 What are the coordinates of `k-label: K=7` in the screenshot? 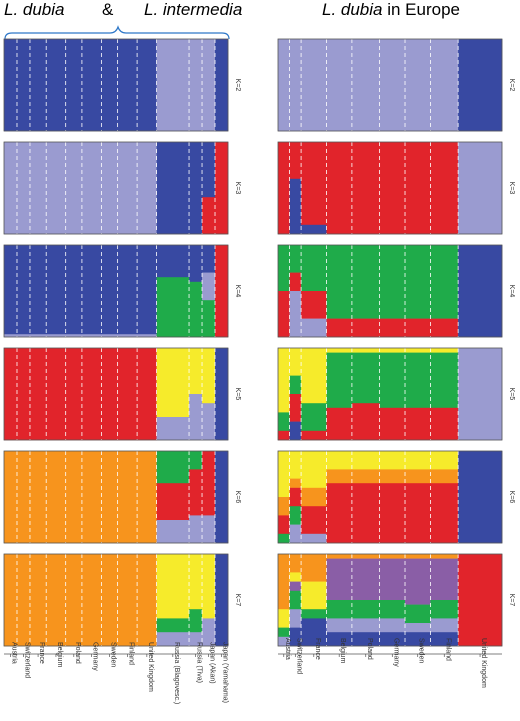 It's located at (237, 600).